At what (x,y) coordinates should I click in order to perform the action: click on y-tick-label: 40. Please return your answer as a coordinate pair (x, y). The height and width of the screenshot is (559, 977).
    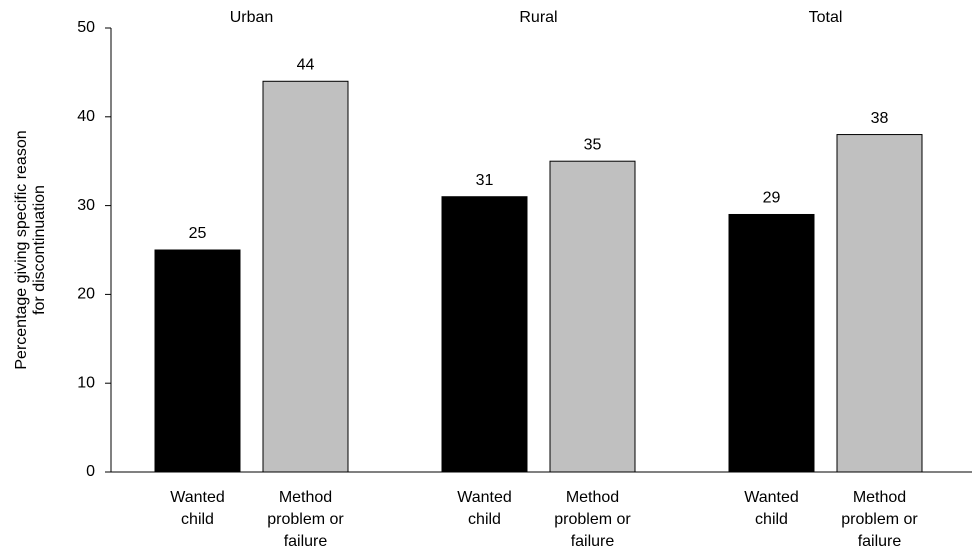
    Looking at the image, I should click on (86, 116).